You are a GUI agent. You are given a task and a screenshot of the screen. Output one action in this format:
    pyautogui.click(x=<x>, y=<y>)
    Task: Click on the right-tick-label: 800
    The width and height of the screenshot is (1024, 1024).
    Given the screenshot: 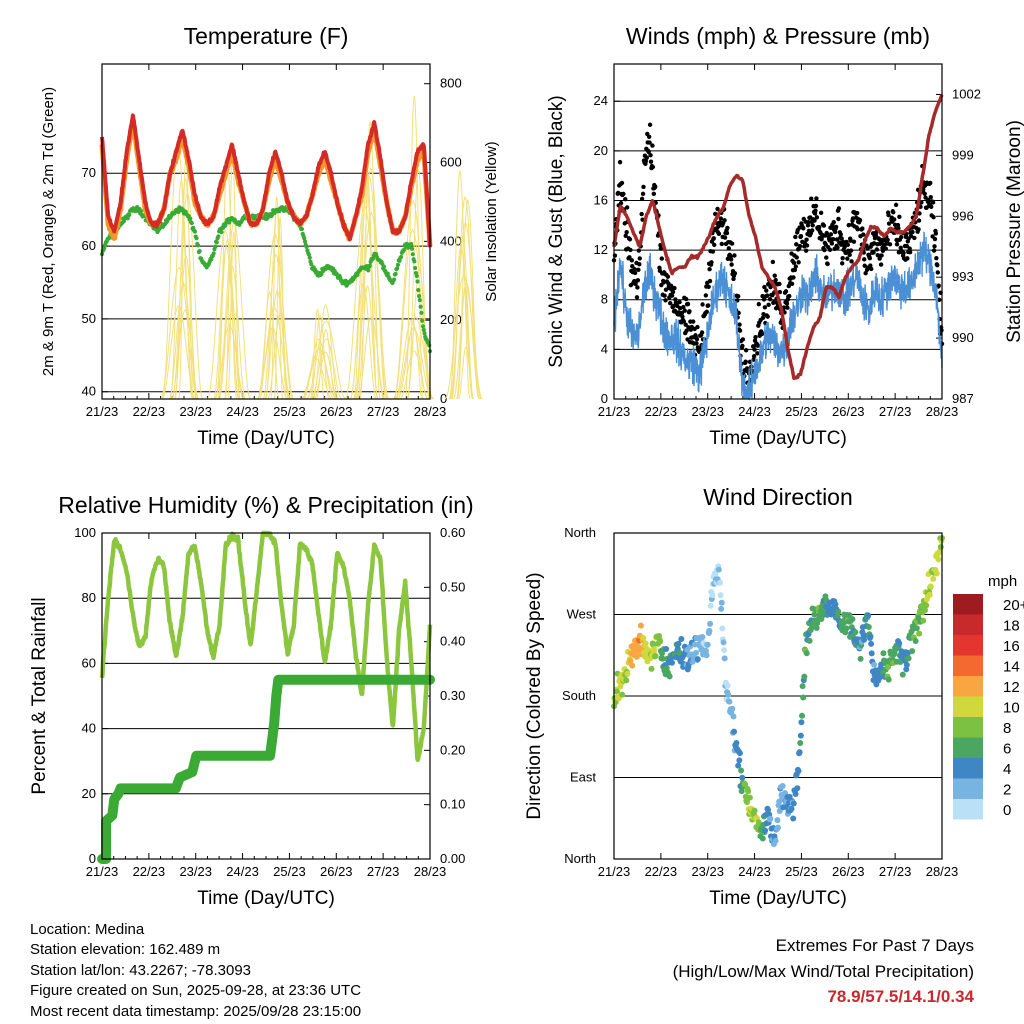 What is the action you would take?
    pyautogui.click(x=451, y=83)
    